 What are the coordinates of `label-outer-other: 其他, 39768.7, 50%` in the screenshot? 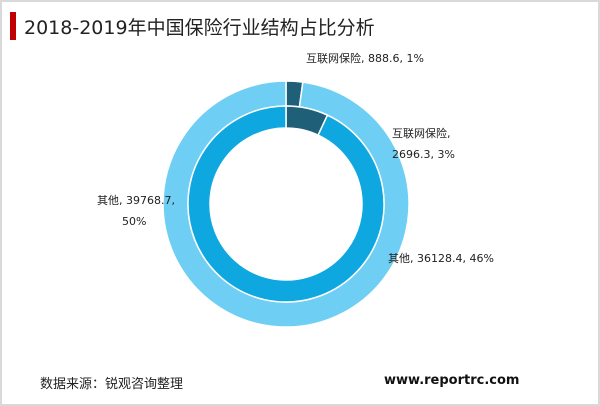 It's located at (137, 211).